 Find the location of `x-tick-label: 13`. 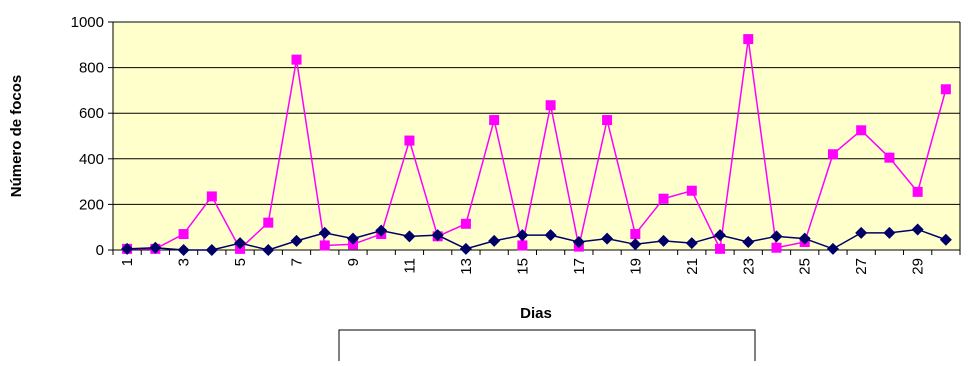

x-tick-label: 13 is located at coordinates (466, 266).